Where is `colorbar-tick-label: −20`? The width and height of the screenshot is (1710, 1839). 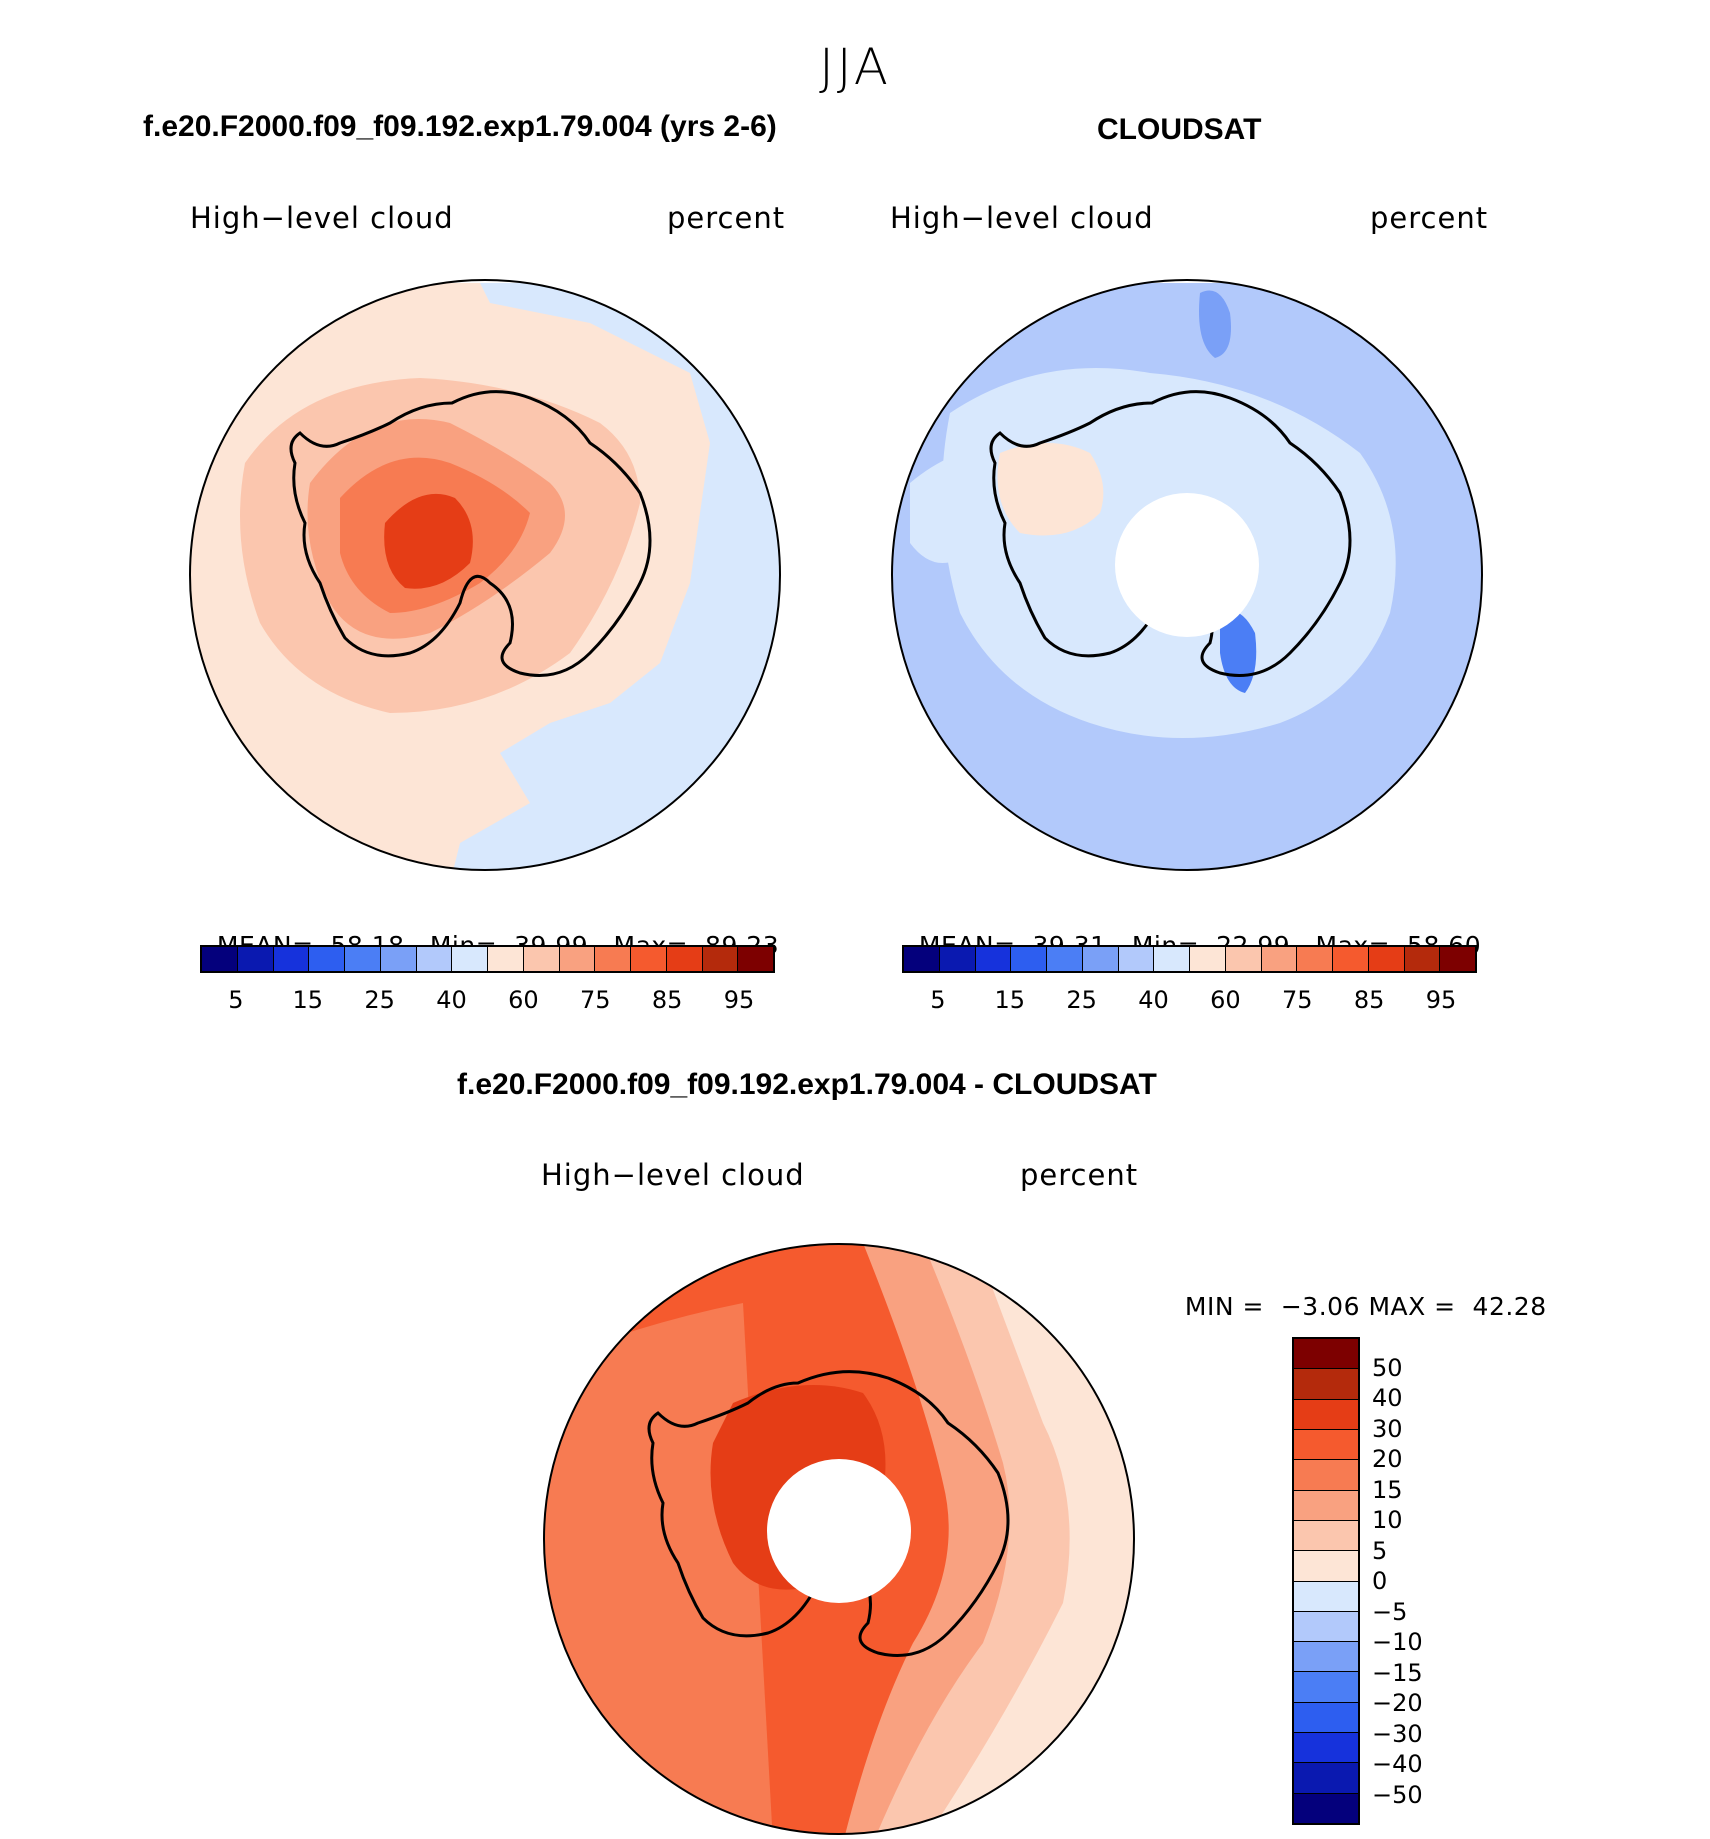 colorbar-tick-label: −20 is located at coordinates (1397, 1703).